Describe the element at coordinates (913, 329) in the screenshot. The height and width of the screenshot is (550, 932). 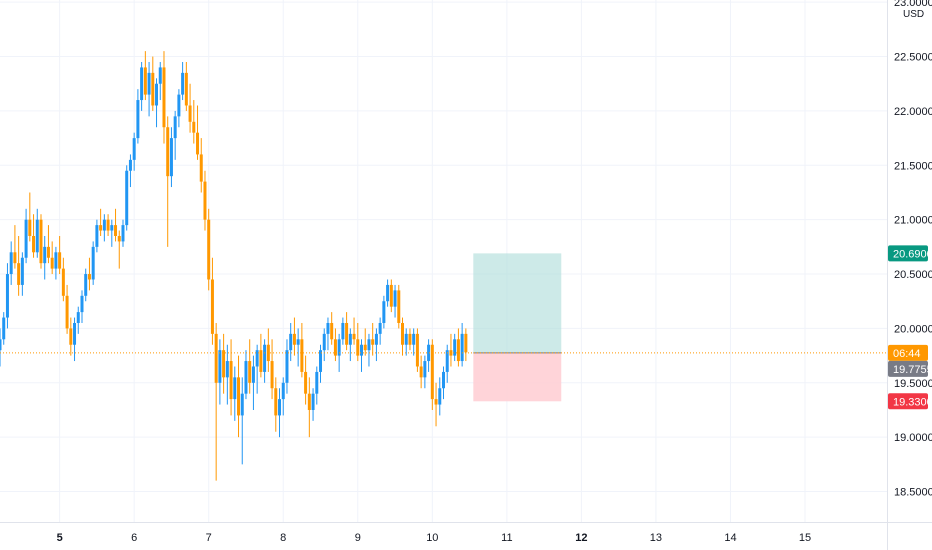
I see `price-tick-label: 20.0000` at that location.